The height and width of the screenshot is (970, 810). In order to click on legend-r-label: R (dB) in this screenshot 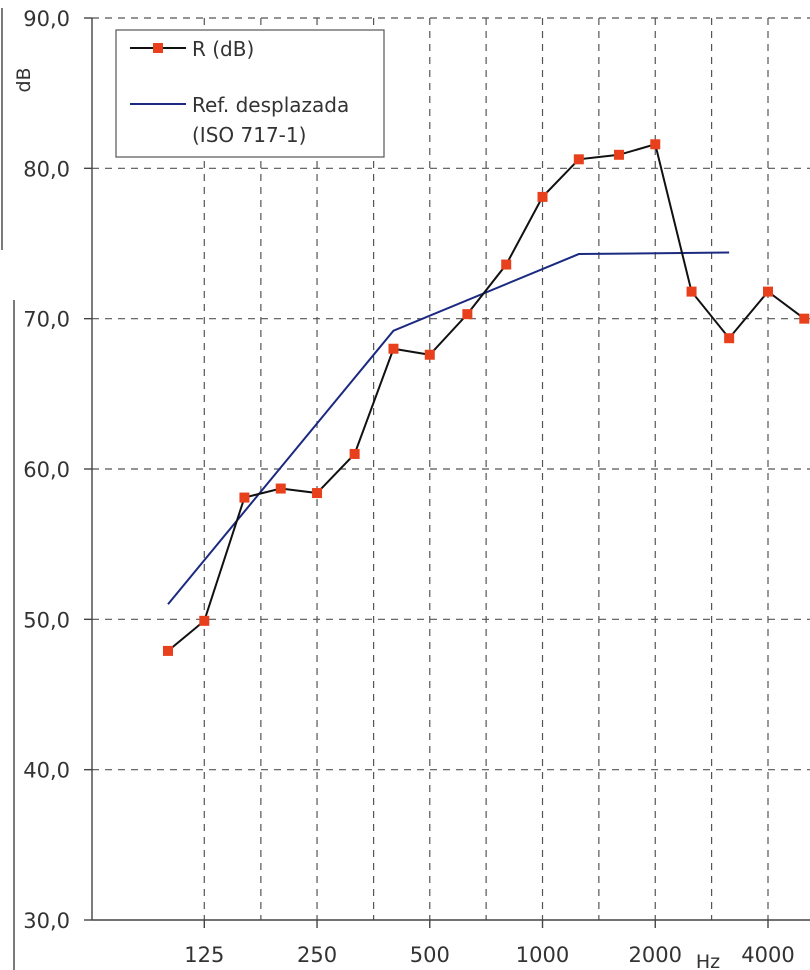, I will do `click(223, 49)`.